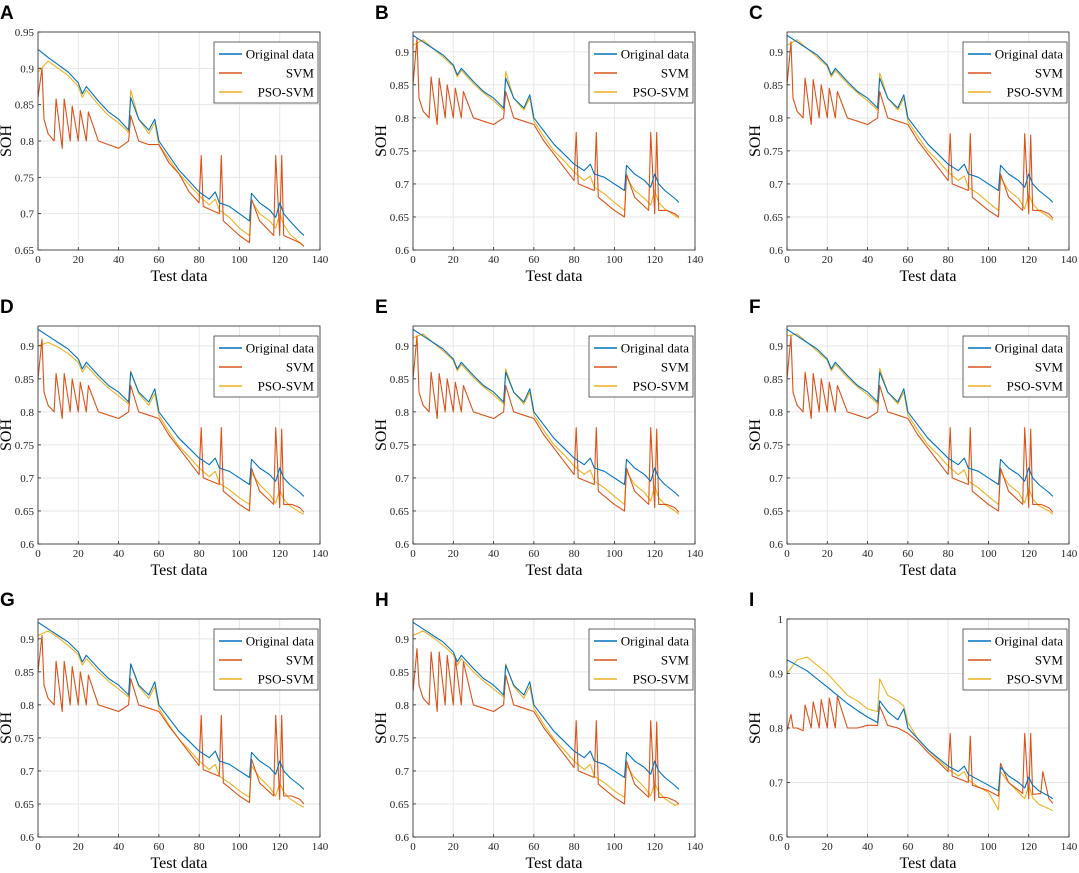 This screenshot has width=1079, height=873. I want to click on panel-letter: A, so click(7, 13).